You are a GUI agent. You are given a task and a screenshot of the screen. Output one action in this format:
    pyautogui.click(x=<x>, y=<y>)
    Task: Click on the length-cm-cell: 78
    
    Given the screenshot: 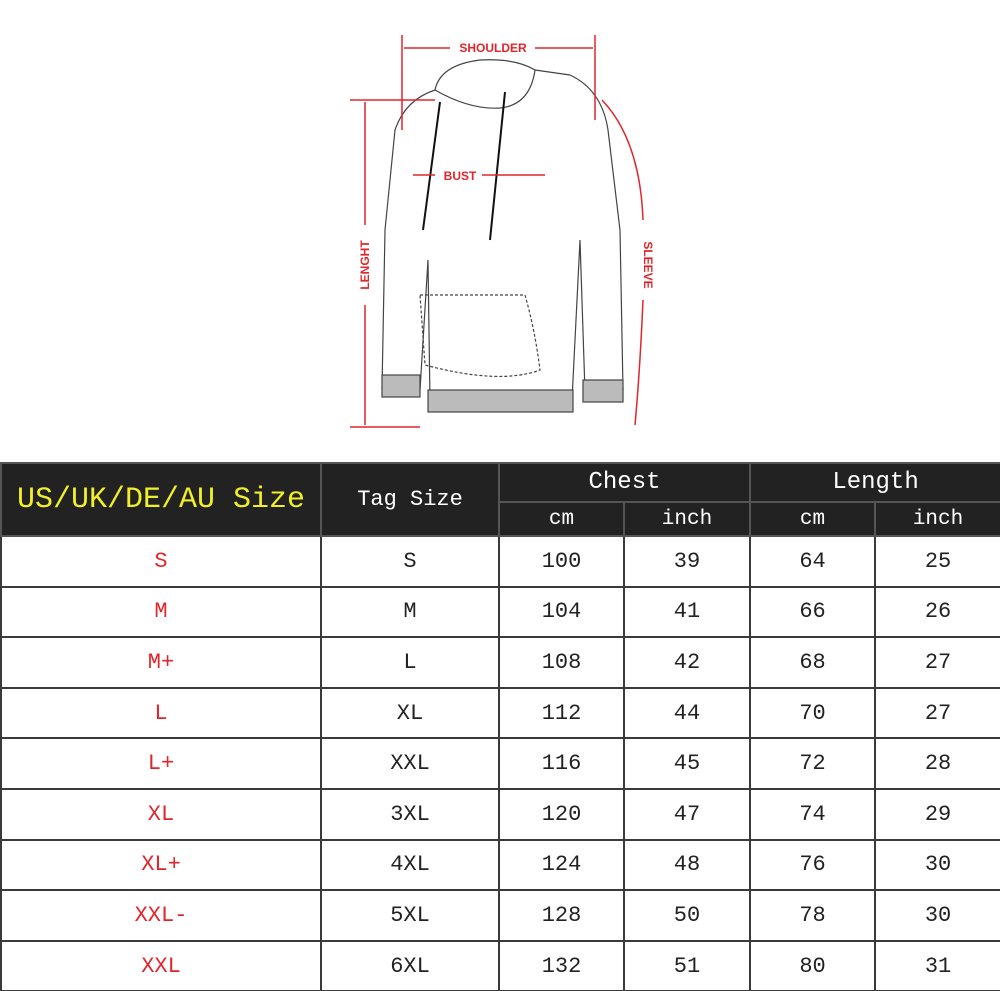 What is the action you would take?
    pyautogui.click(x=813, y=915)
    